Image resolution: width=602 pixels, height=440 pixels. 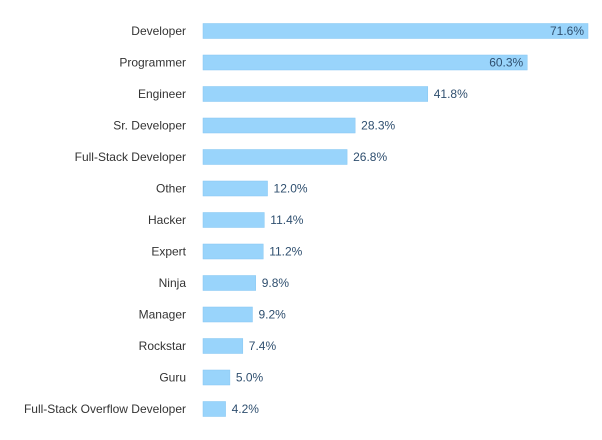 What do you see at coordinates (275, 157) in the screenshot?
I see `bar-full-stack-developer` at bounding box center [275, 157].